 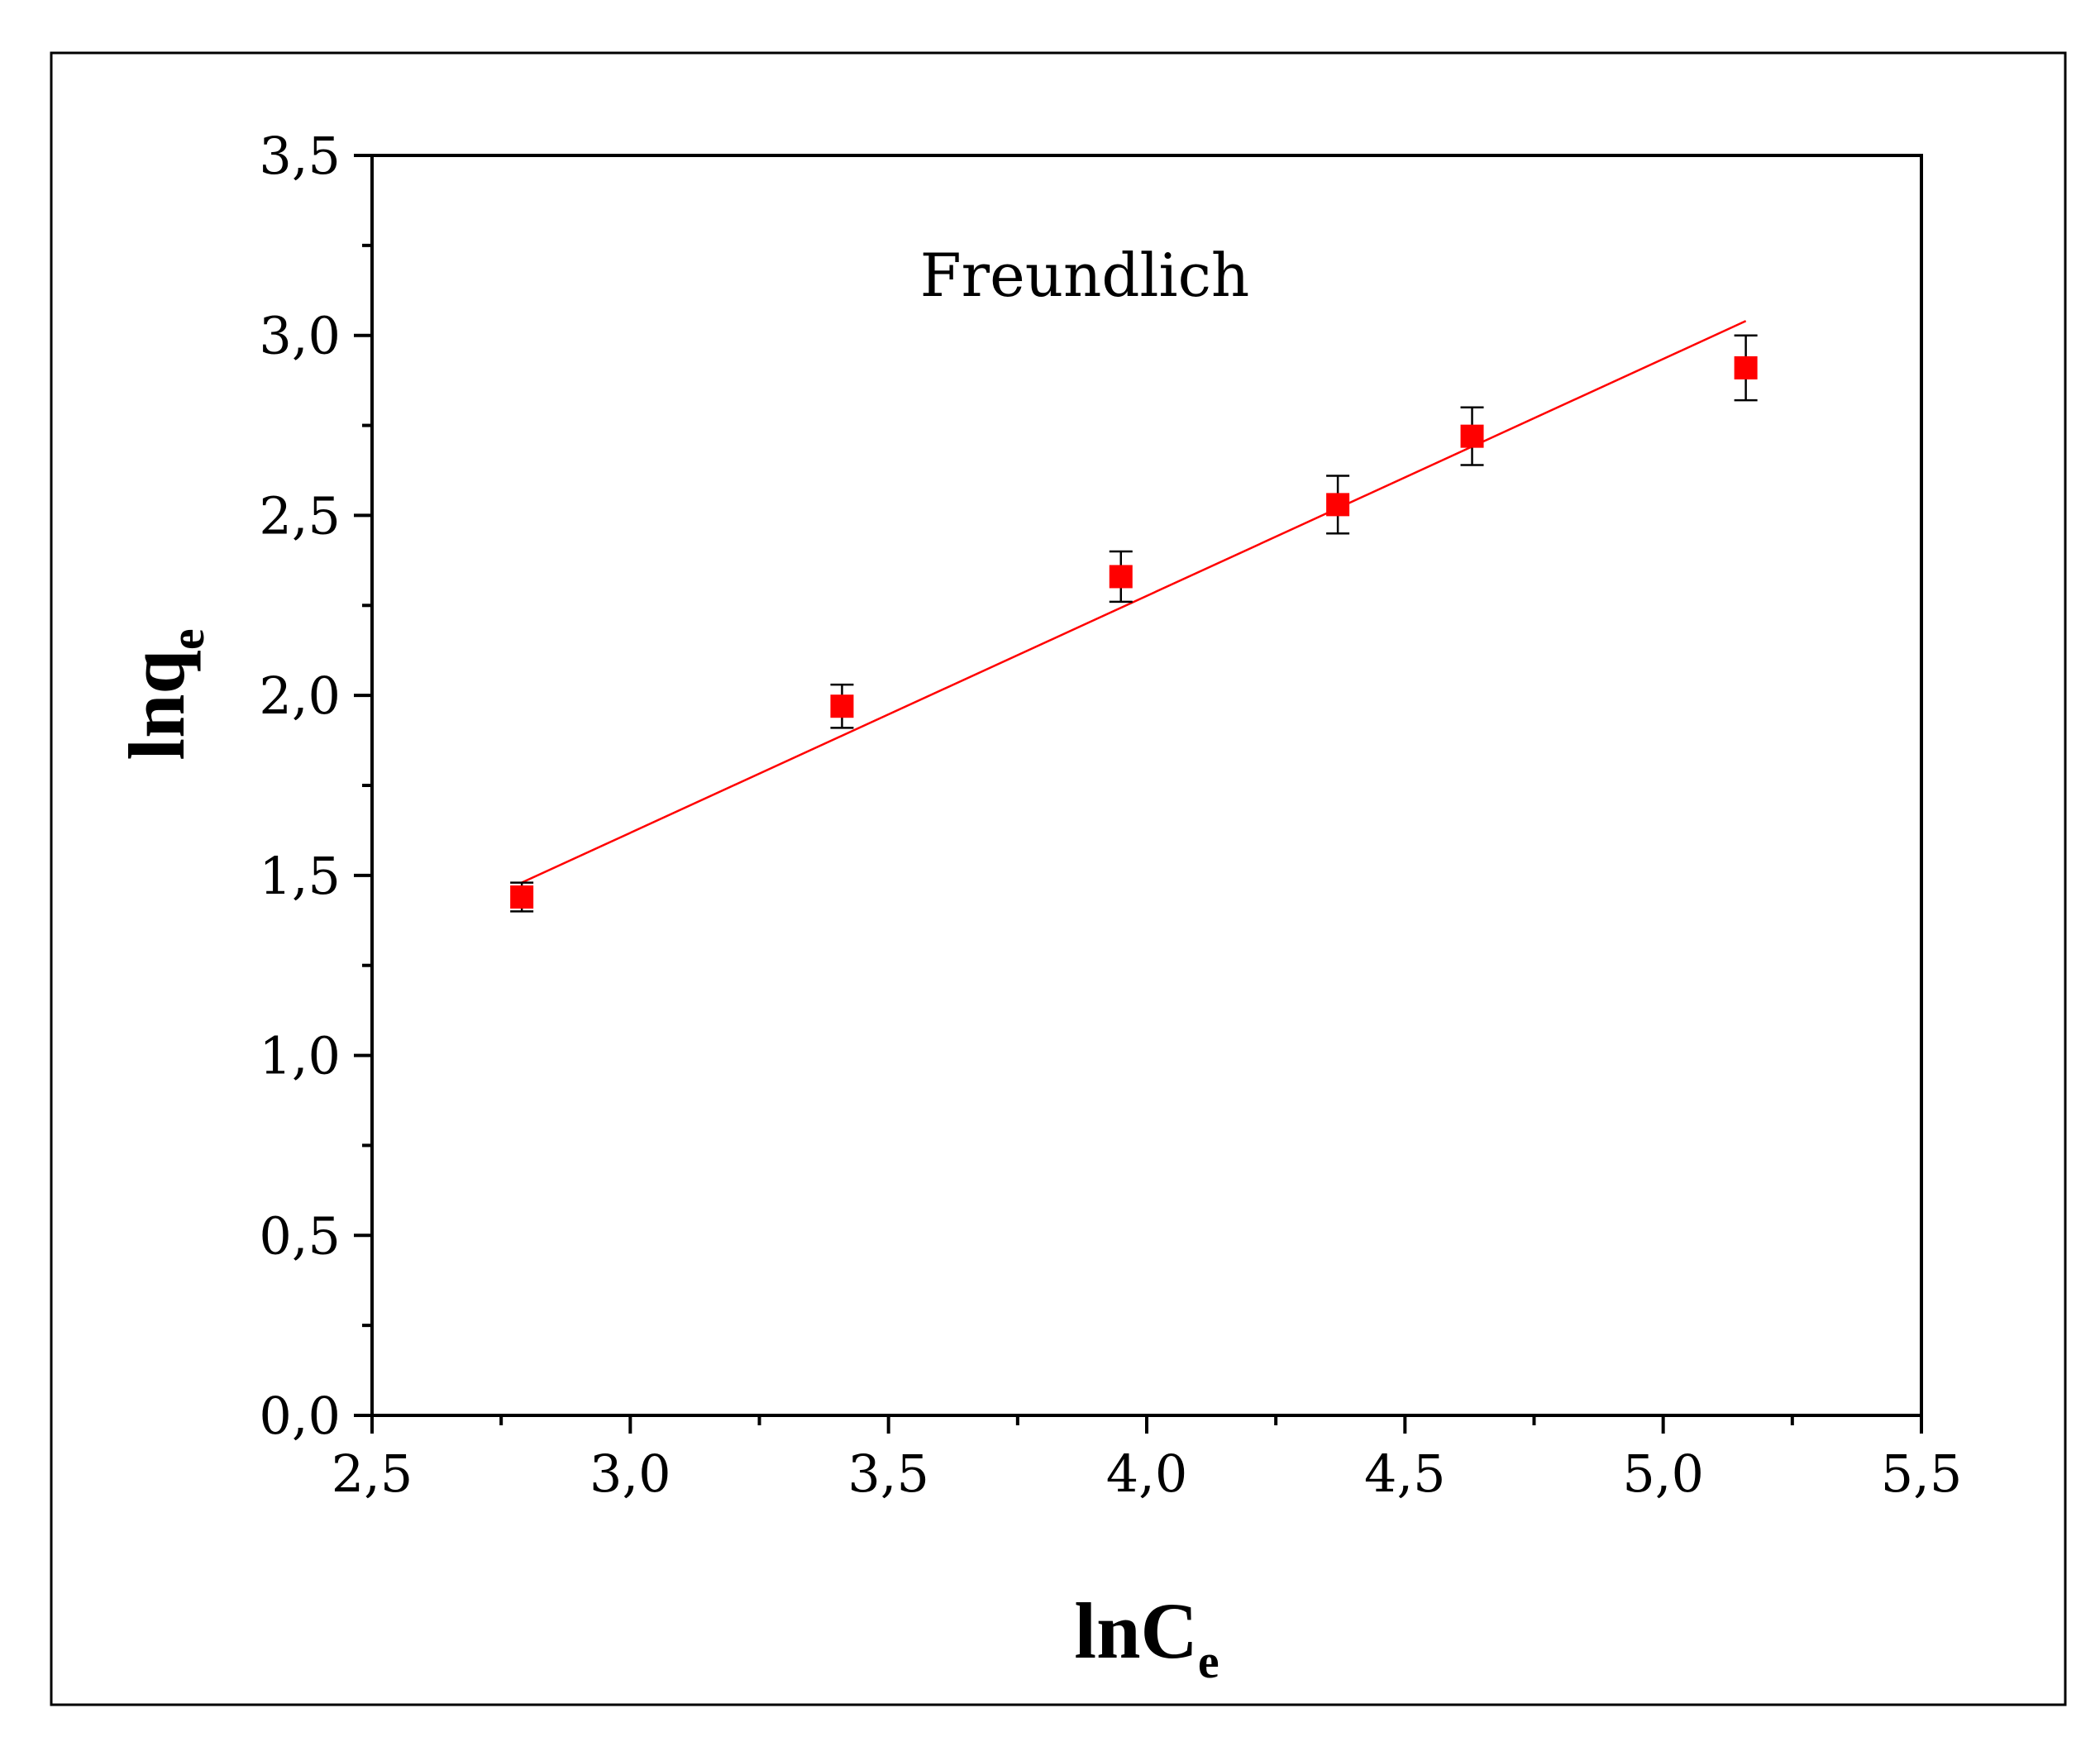 I want to click on x-tick-label: 2,5, so click(x=372, y=1473).